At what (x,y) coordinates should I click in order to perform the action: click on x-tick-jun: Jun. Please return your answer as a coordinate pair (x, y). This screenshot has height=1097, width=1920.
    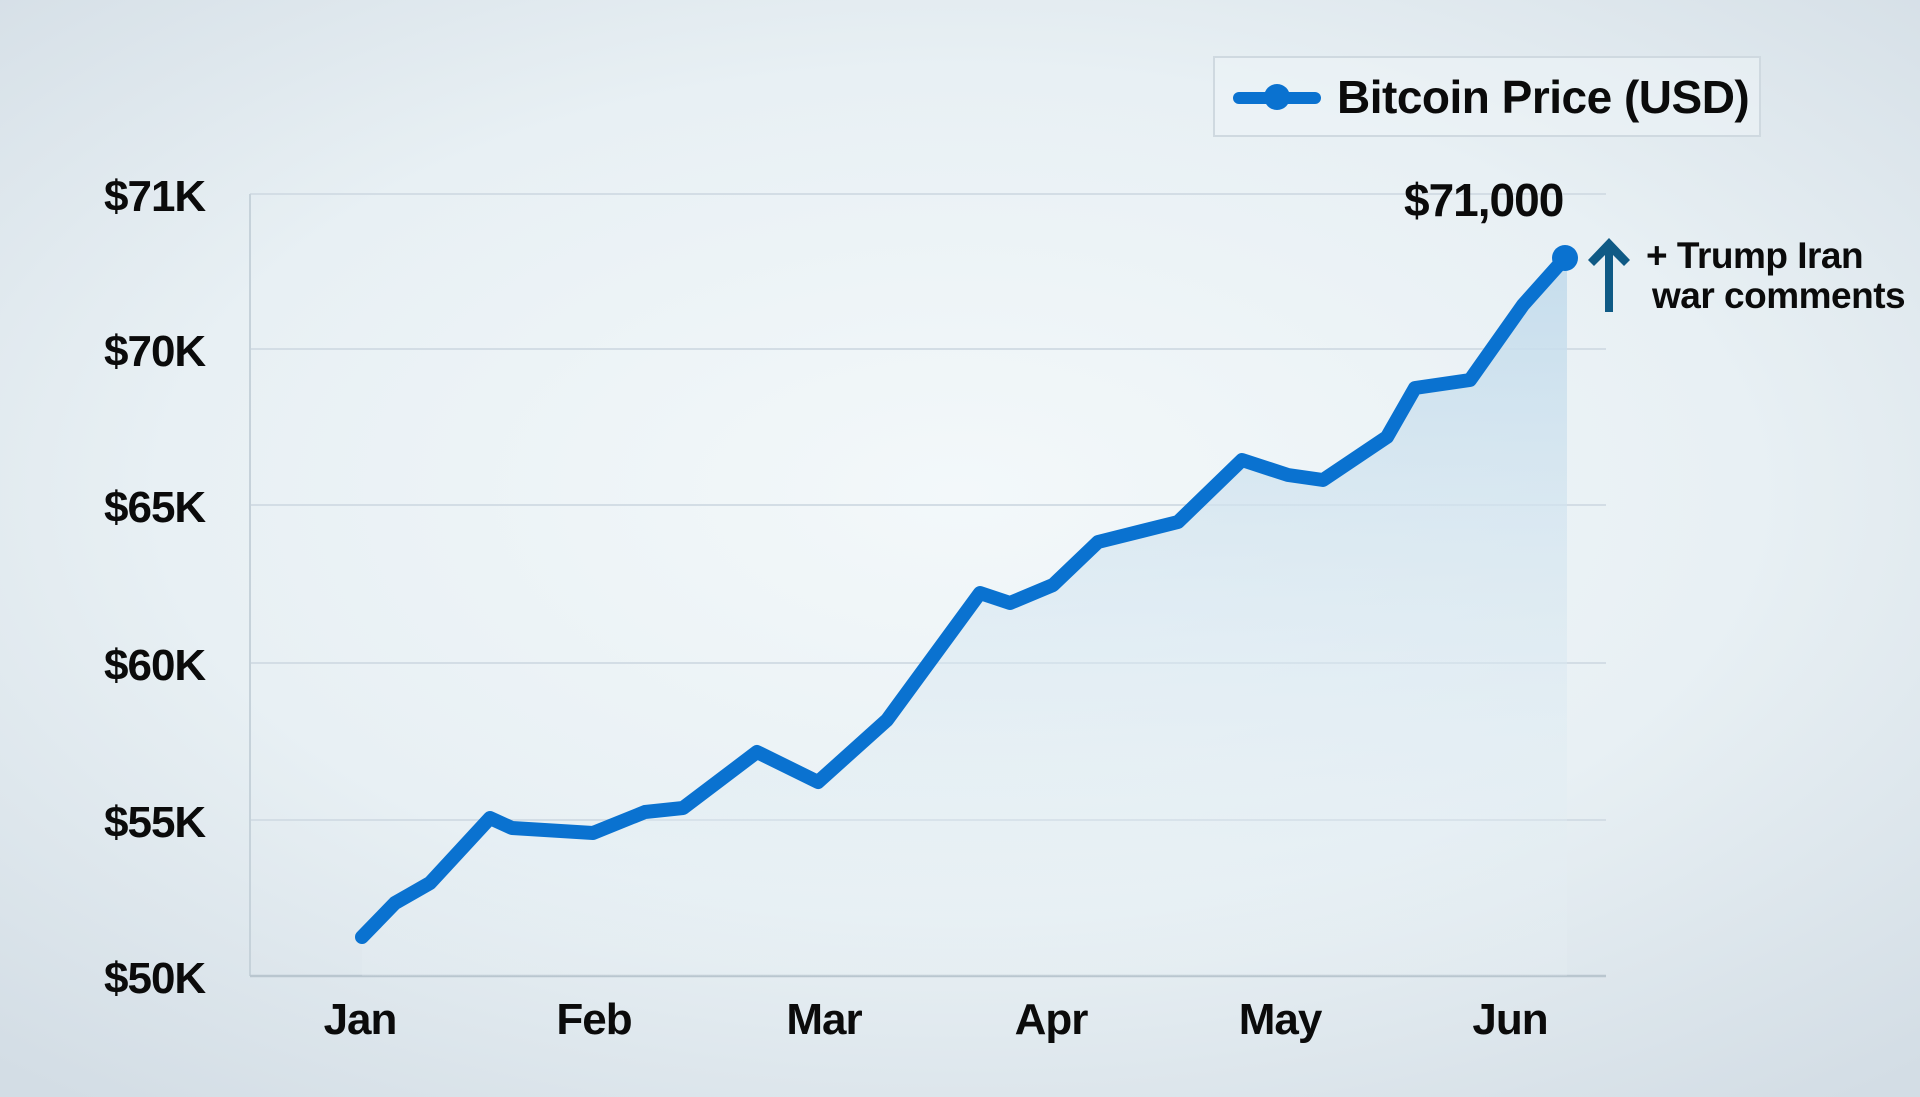
    Looking at the image, I should click on (1510, 1019).